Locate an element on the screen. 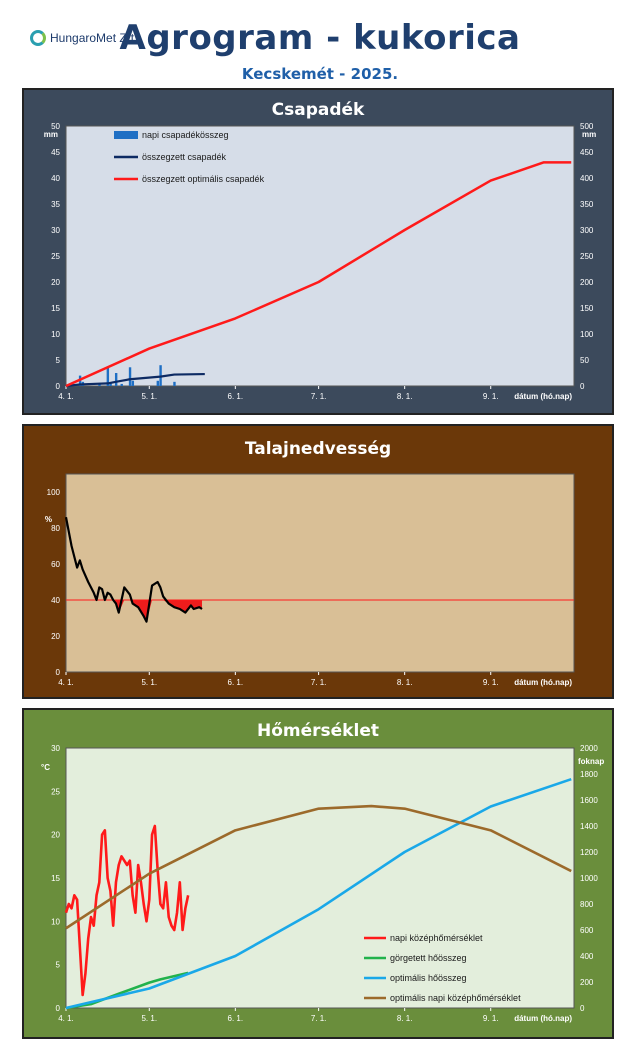 The height and width of the screenshot is (1059, 640). y-right-unit: foknap is located at coordinates (591, 761).